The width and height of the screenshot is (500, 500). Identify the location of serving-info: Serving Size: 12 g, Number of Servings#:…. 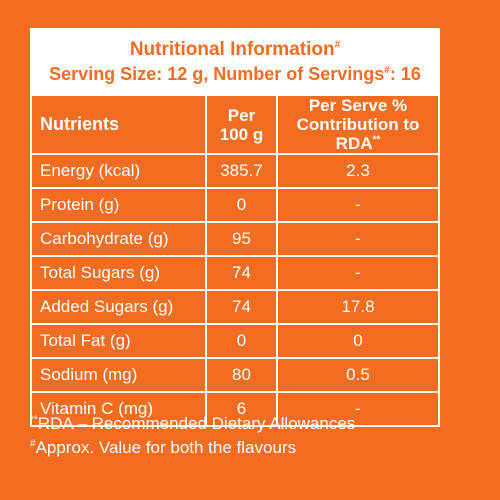
(235, 74).